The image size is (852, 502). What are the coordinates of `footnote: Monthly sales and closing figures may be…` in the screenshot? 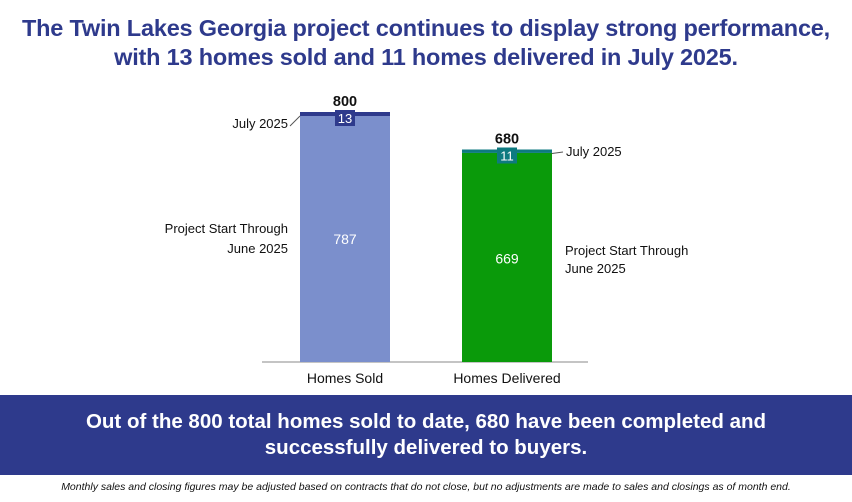 It's located at (426, 487).